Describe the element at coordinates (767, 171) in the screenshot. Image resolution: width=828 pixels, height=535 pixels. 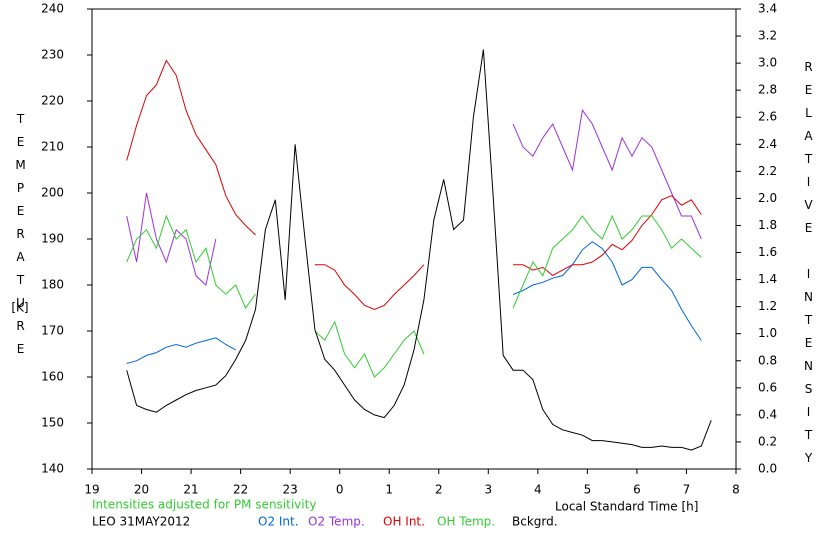
I see `y2-tick-label: 2.2` at that location.